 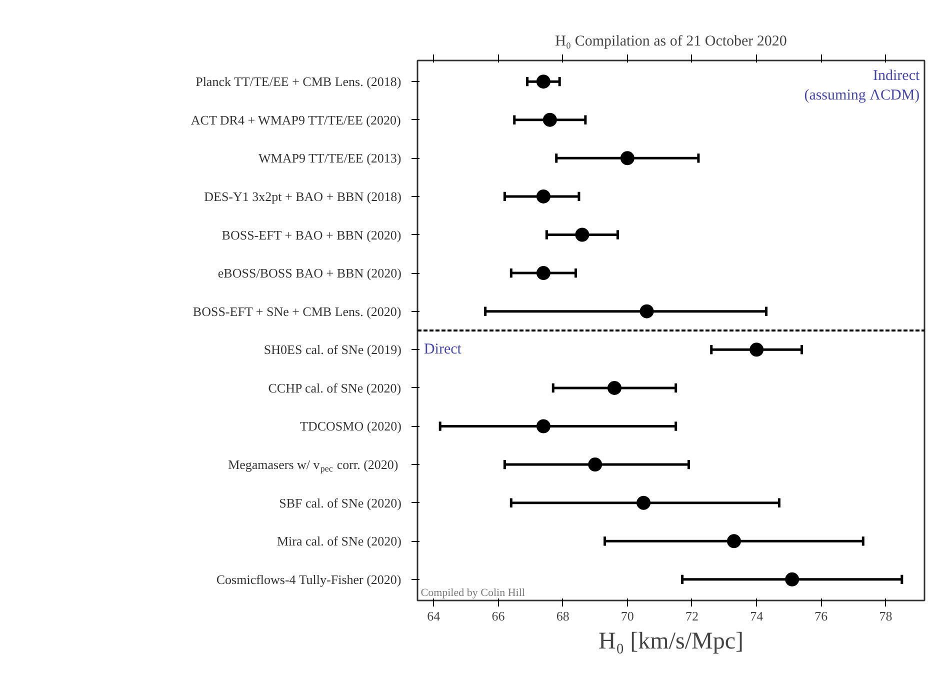 I want to click on x-tick-label: 64, so click(x=434, y=616).